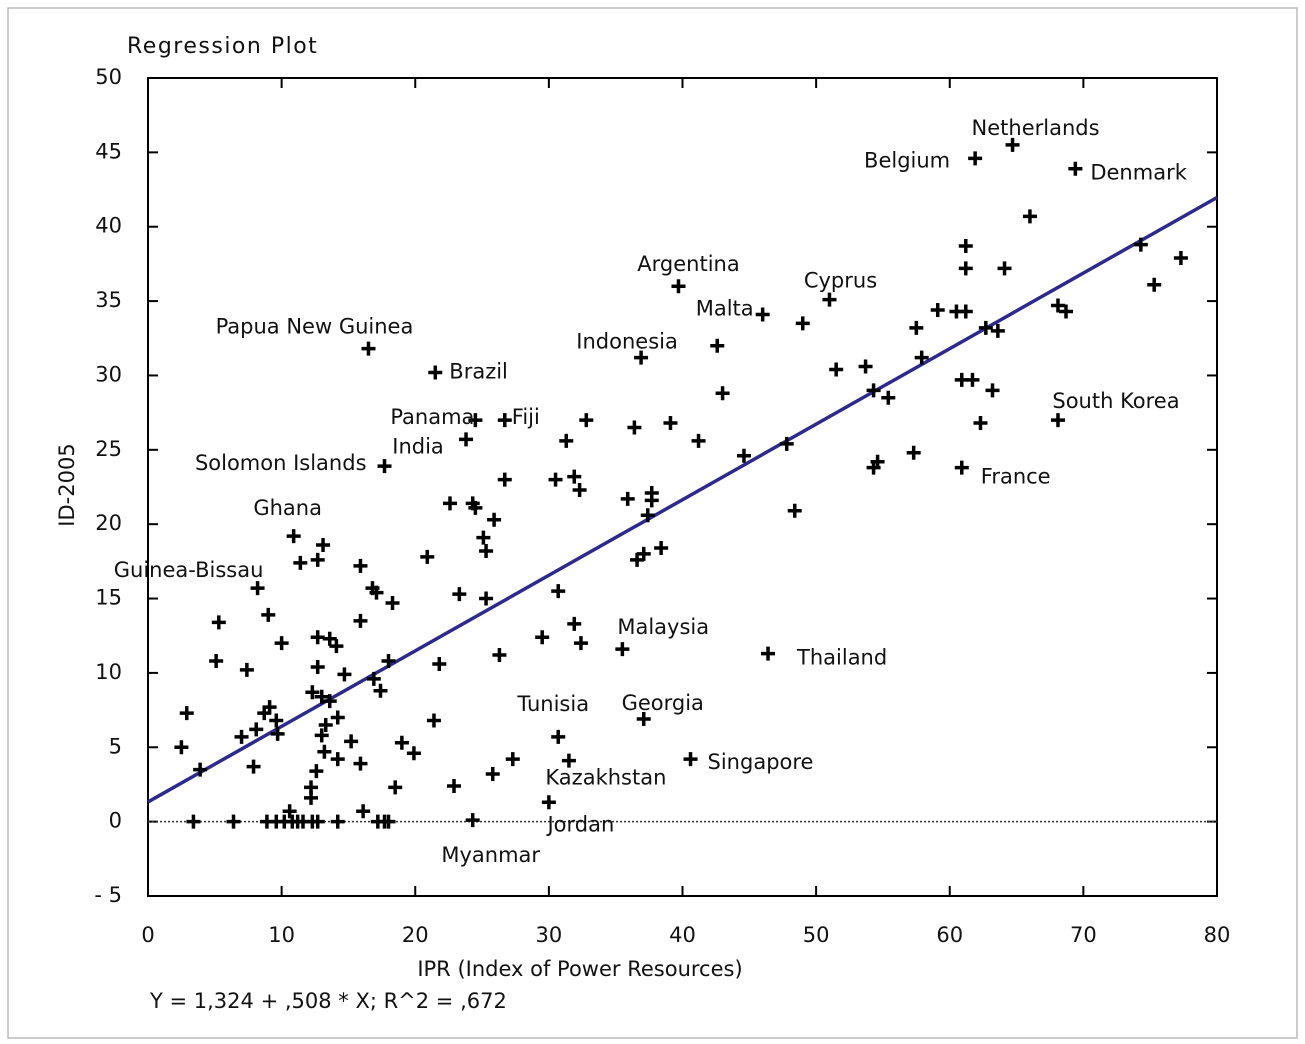  Describe the element at coordinates (281, 463) in the screenshot. I see `point-label: Solomon Islands` at that location.